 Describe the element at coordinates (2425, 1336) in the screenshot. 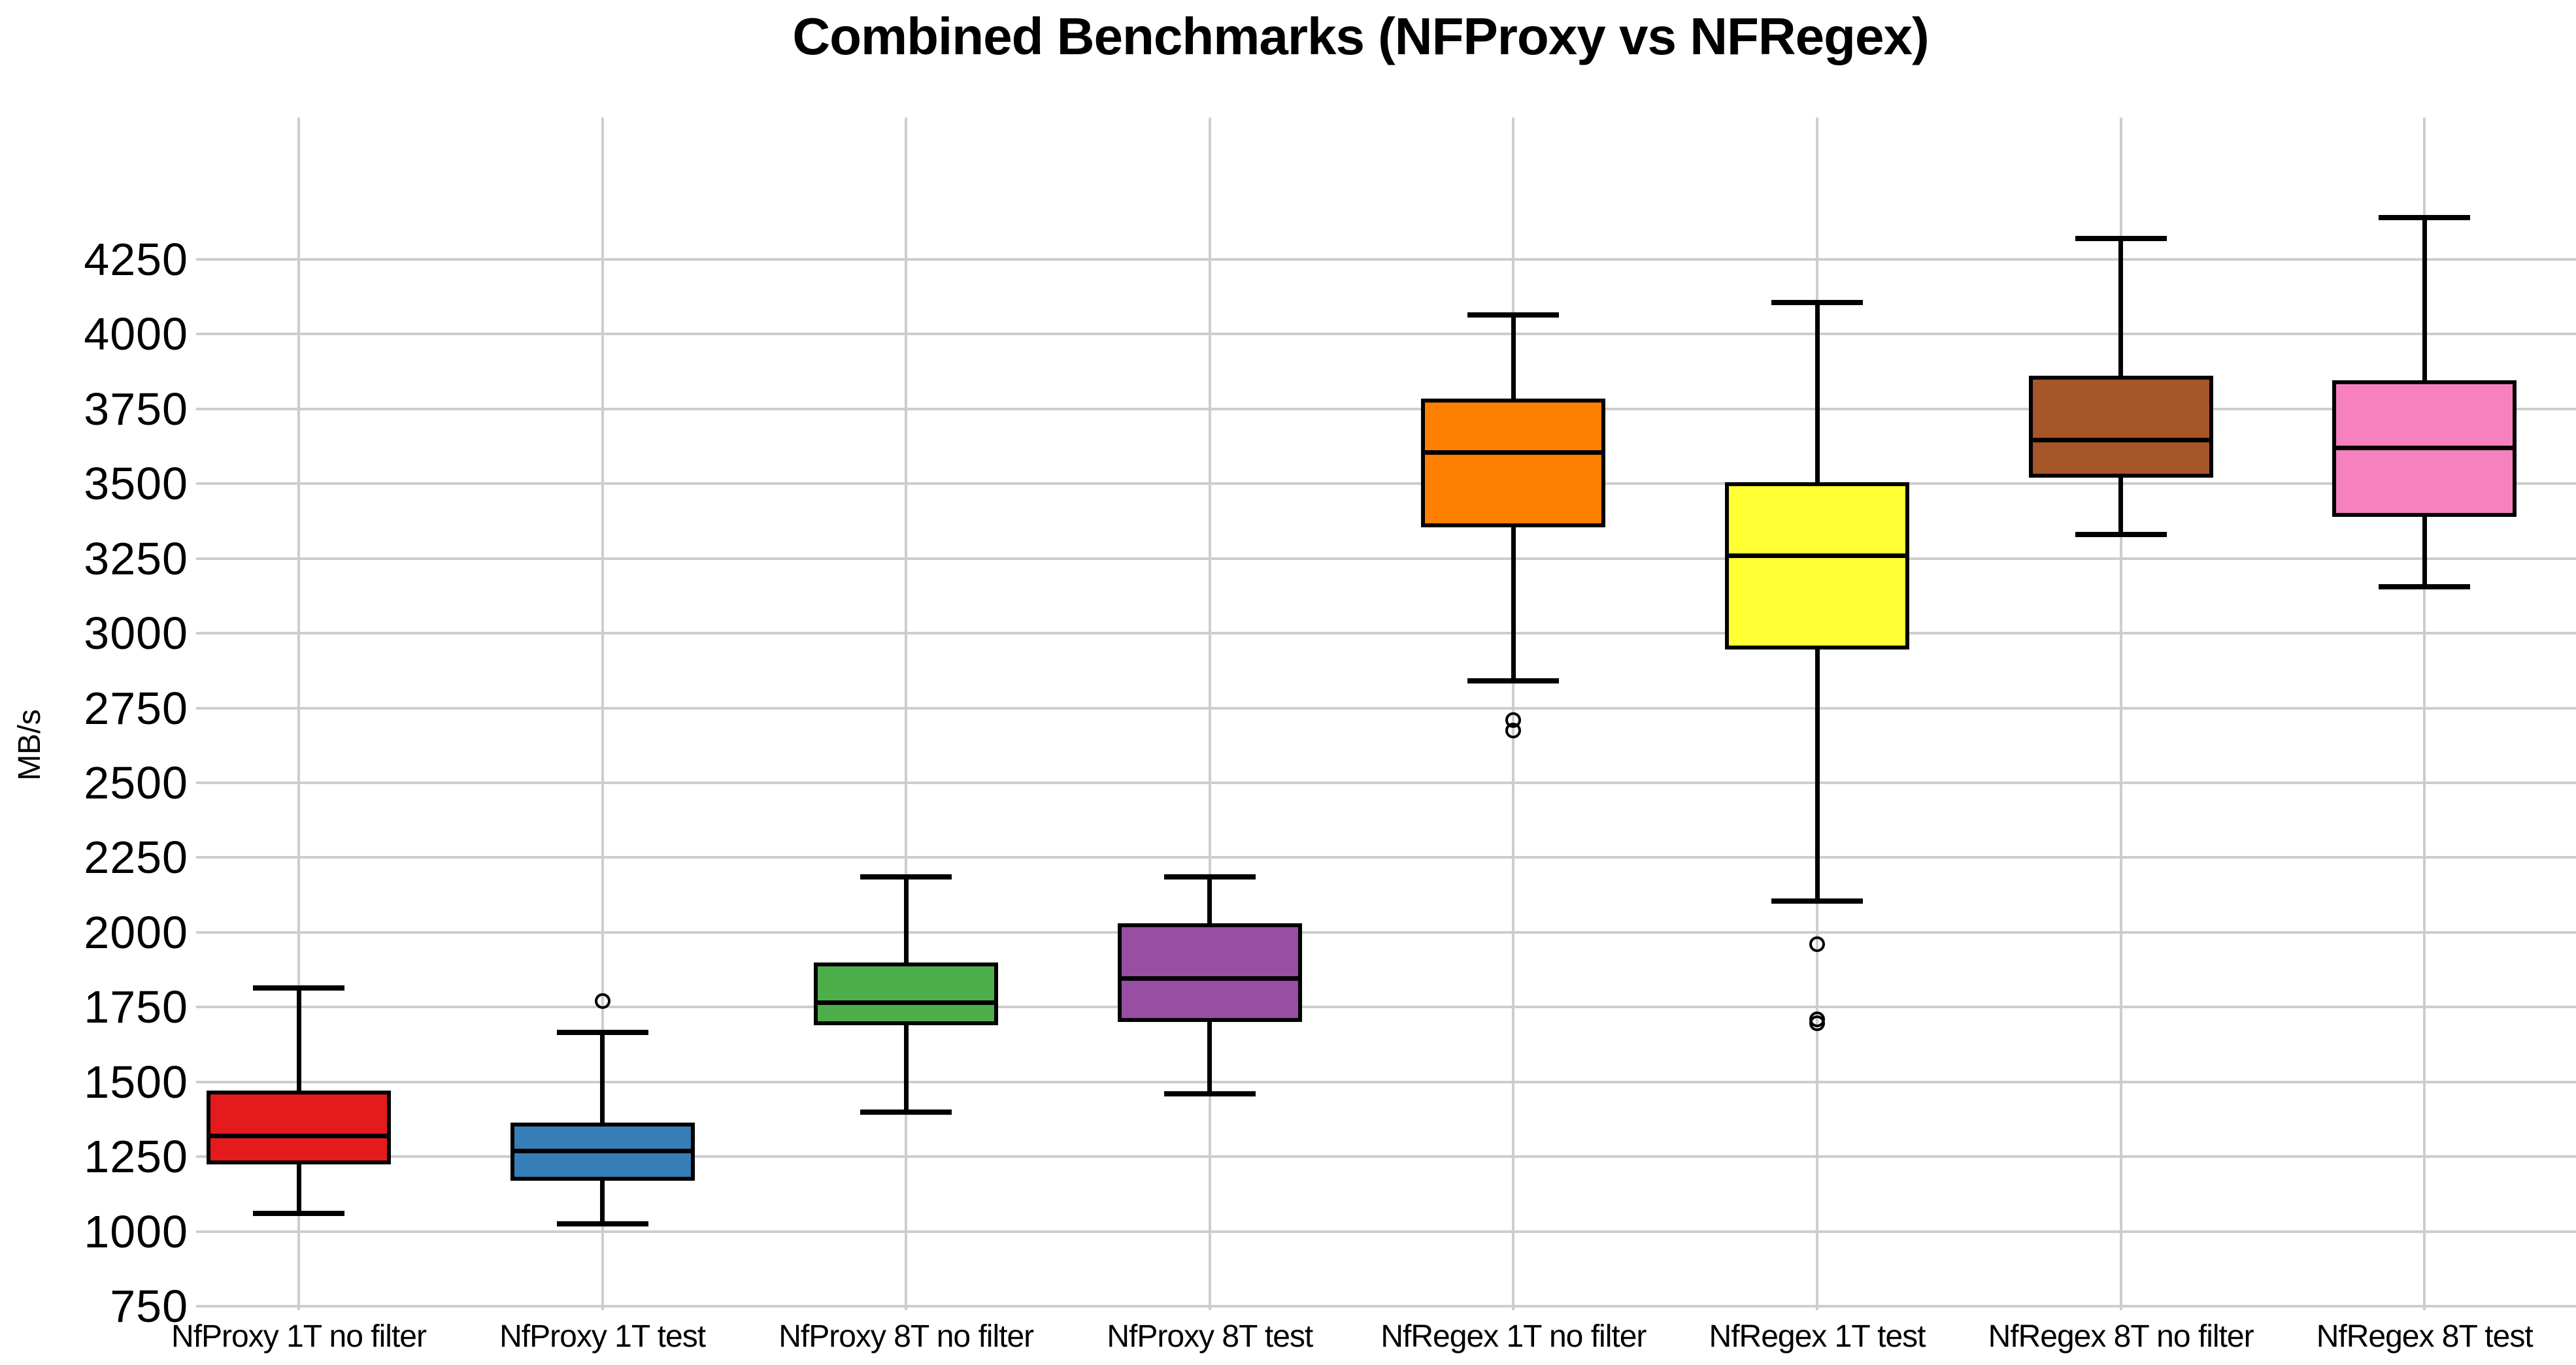

I see `x-tick-label-nfregex-8t-test: NfRegex 8T test` at that location.